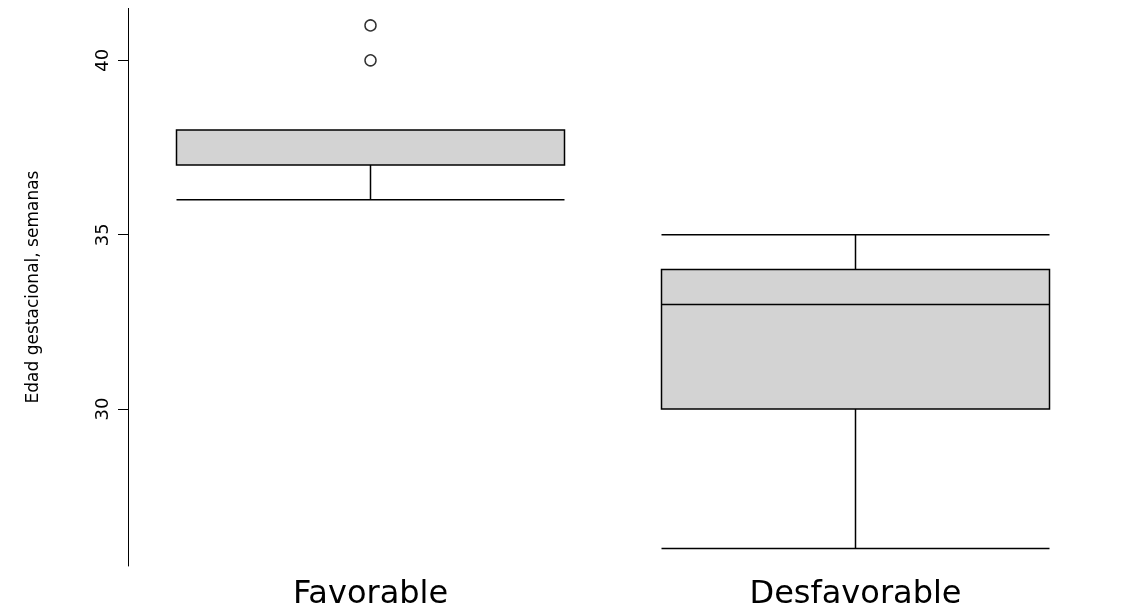  Describe the element at coordinates (370, 592) in the screenshot. I see `x-tick-label: Favorable` at that location.